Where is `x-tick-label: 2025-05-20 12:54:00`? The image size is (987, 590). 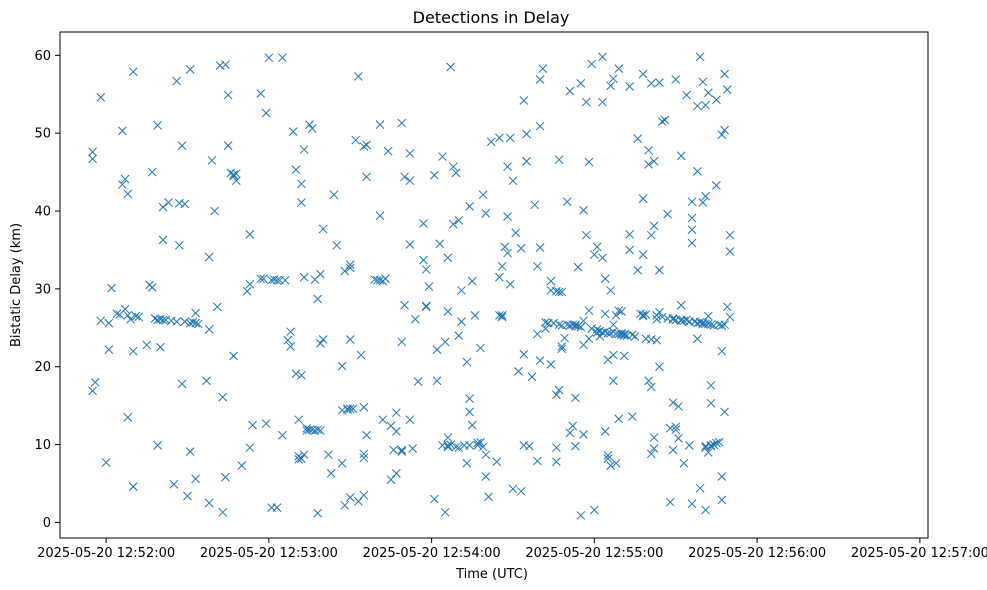
x-tick-label: 2025-05-20 12:54:00 is located at coordinates (432, 553).